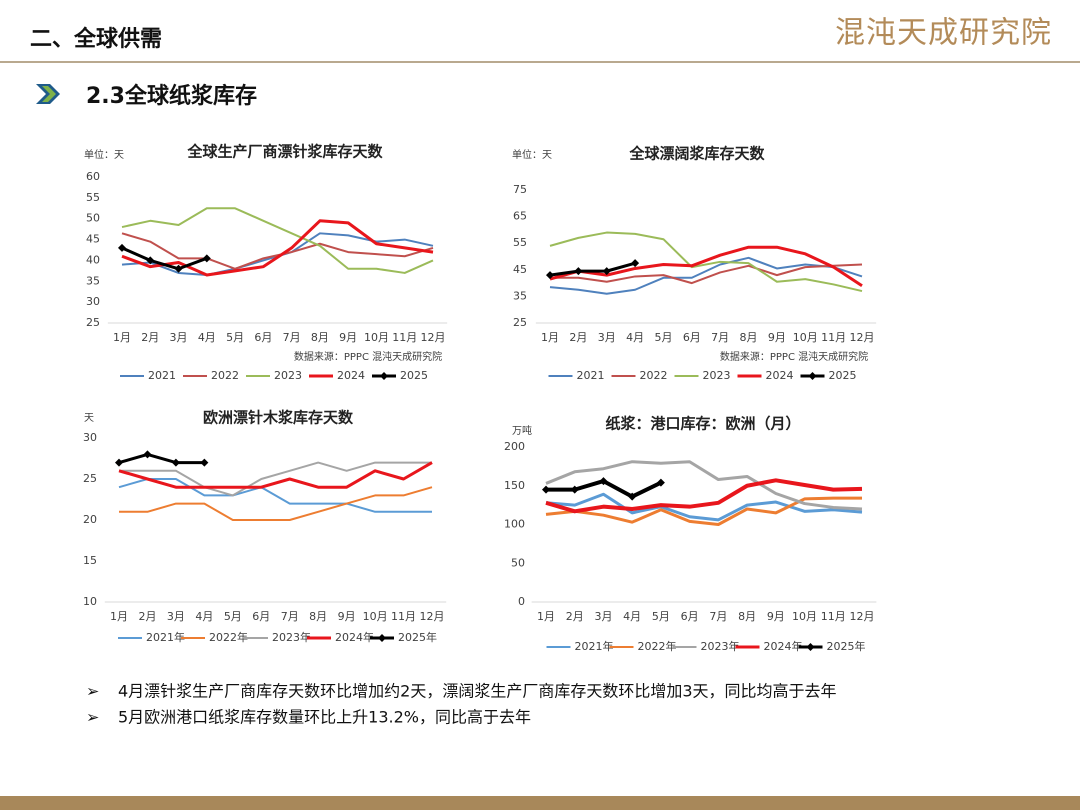  I want to click on y-tick-label: 55, so click(93, 197).